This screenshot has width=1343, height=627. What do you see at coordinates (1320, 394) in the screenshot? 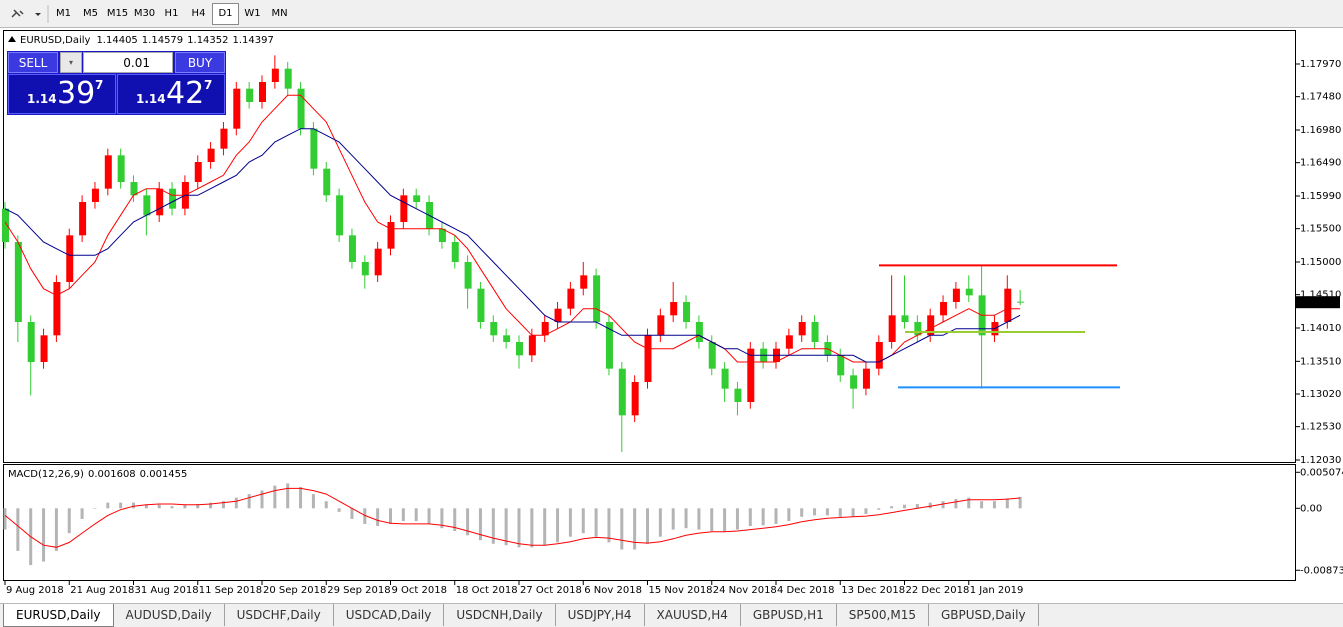
I see `price-tick-label: 1.13020` at bounding box center [1320, 394].